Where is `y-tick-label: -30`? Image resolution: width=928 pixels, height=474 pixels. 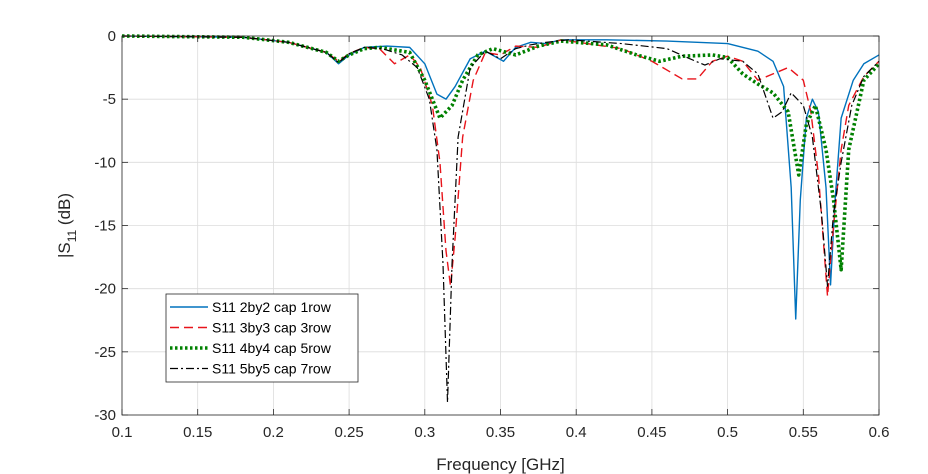
y-tick-label: -30 is located at coordinates (105, 415).